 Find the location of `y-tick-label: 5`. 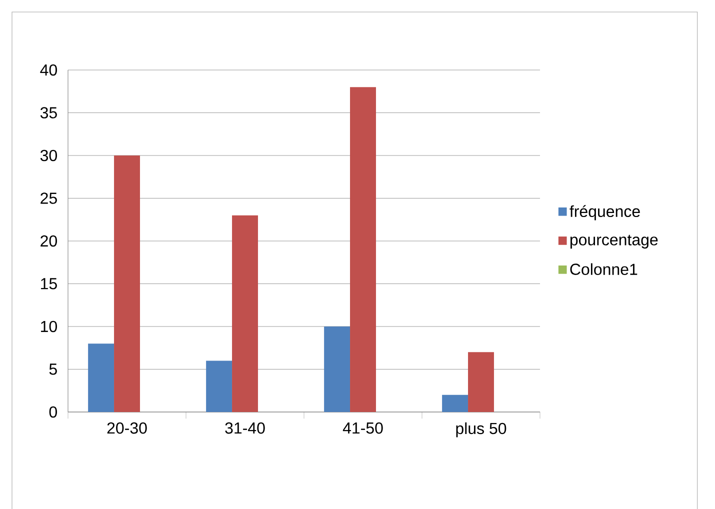

y-tick-label: 5 is located at coordinates (53, 369).